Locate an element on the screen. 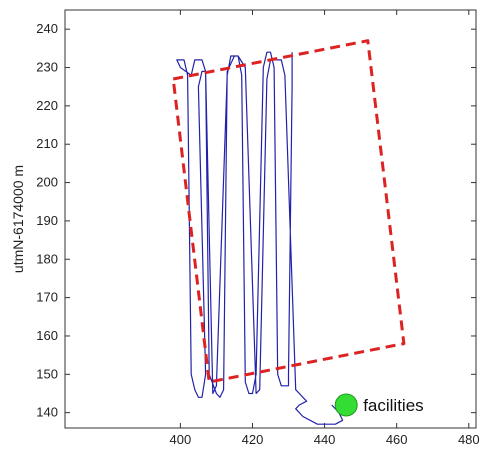 The height and width of the screenshot is (455, 487). y-tick-label: 140 is located at coordinates (47, 412).